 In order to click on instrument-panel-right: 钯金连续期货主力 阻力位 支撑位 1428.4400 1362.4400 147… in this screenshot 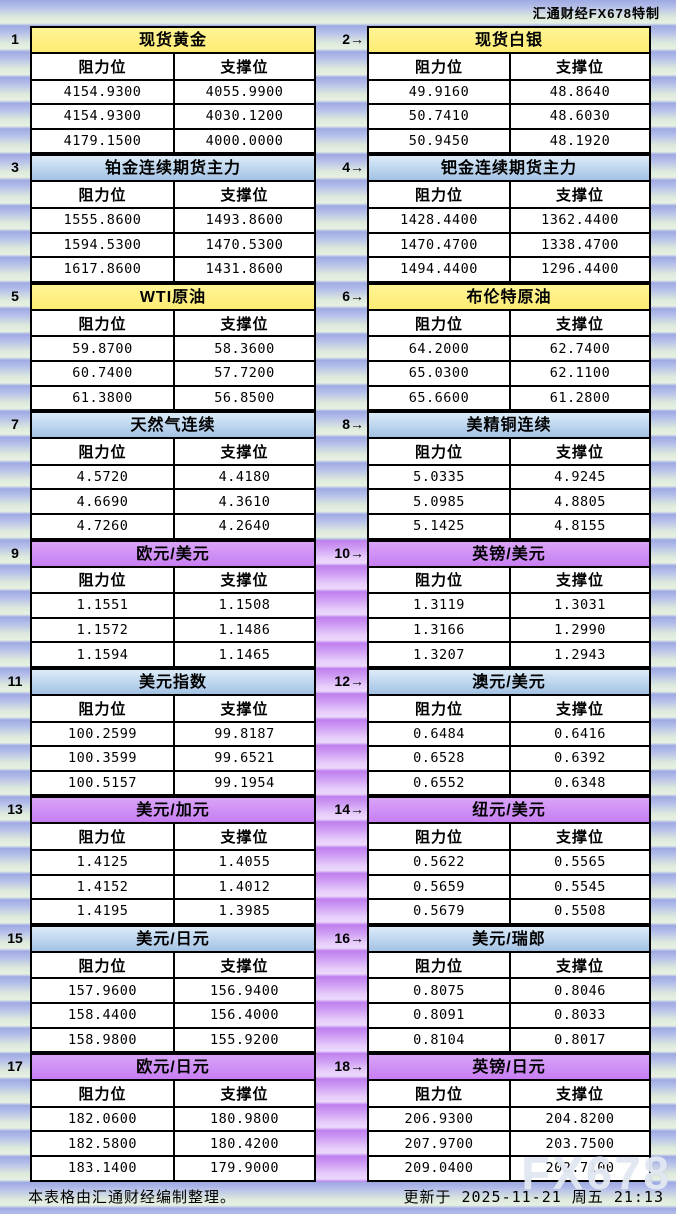, I will do `click(509, 218)`.